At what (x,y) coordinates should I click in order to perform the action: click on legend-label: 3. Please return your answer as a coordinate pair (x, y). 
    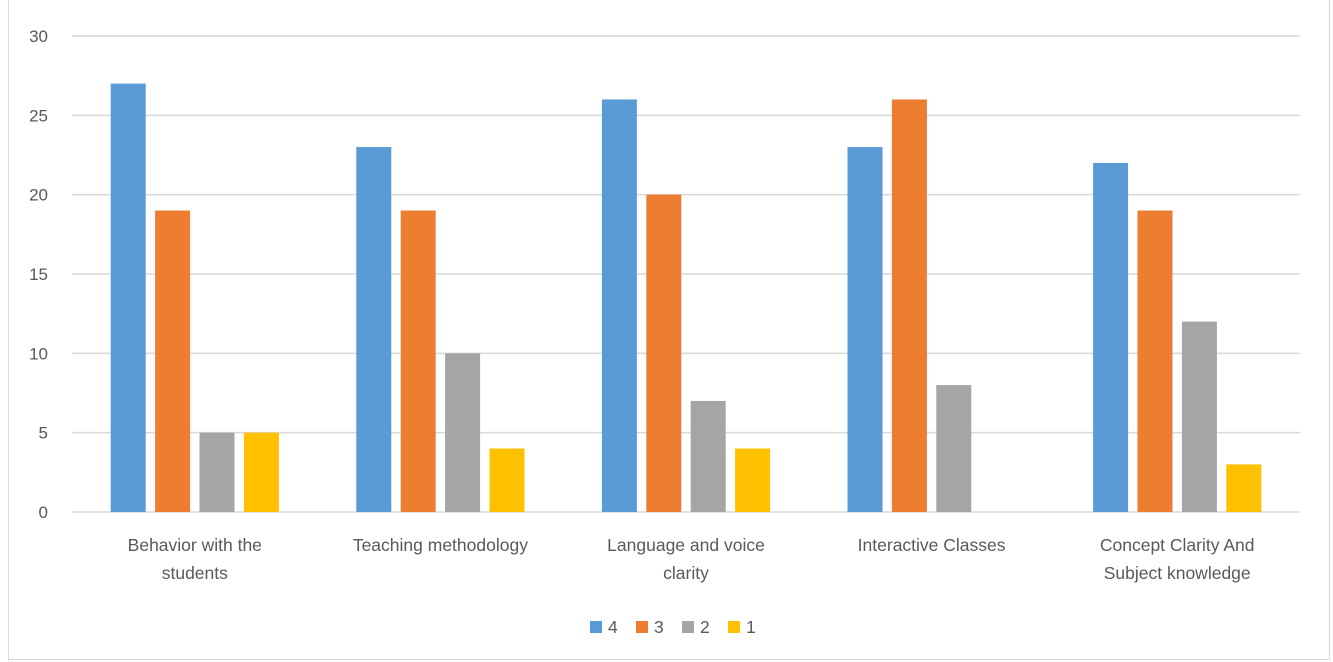
    Looking at the image, I should click on (659, 627).